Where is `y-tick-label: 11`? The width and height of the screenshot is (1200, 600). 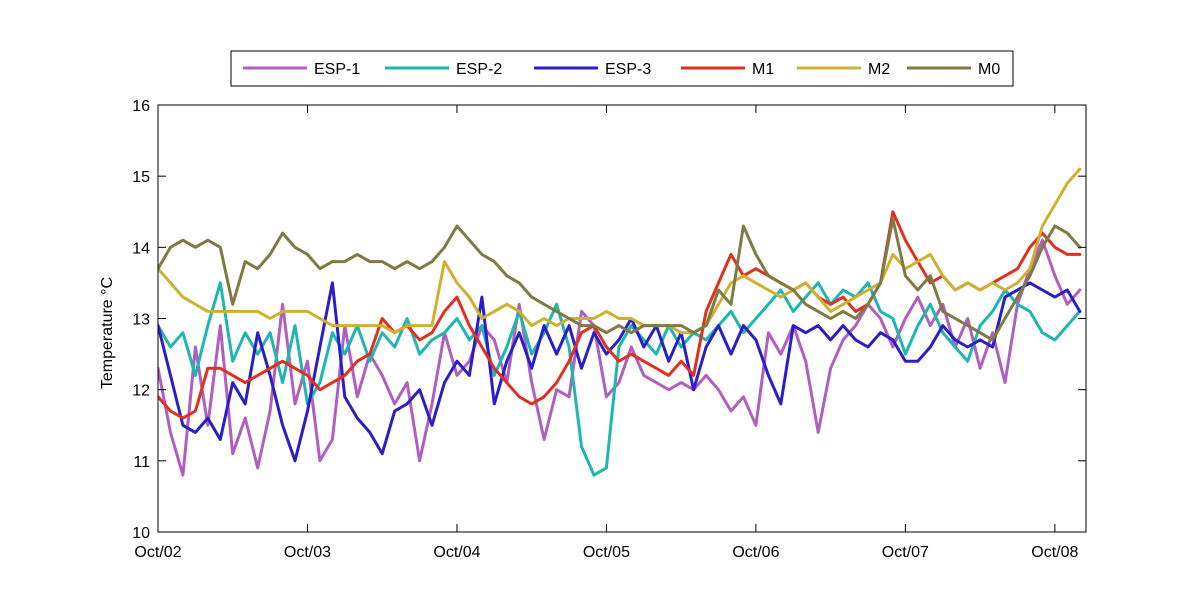 y-tick-label: 11 is located at coordinates (141, 462).